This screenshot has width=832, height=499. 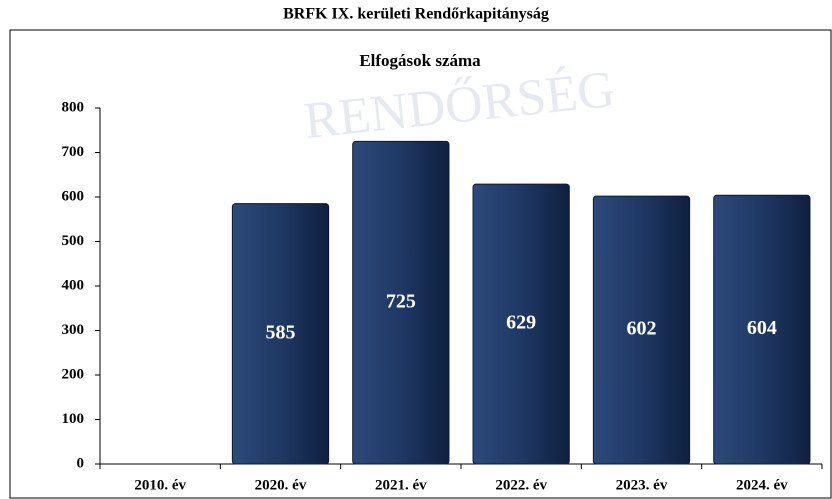 I want to click on x-tick-label: 2022. év, so click(x=521, y=485).